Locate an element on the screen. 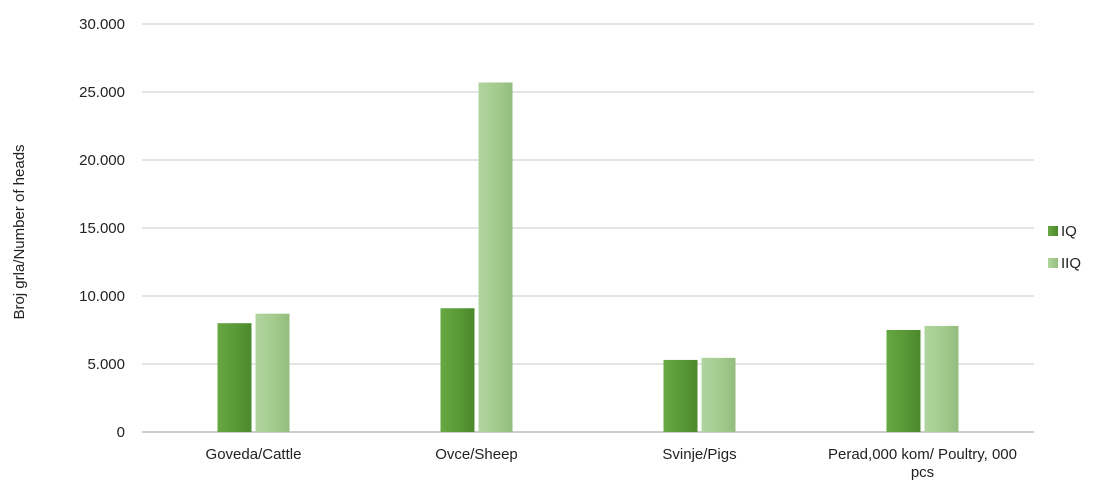 The image size is (1116, 493). y-tick-label: 5.000 is located at coordinates (106, 364).